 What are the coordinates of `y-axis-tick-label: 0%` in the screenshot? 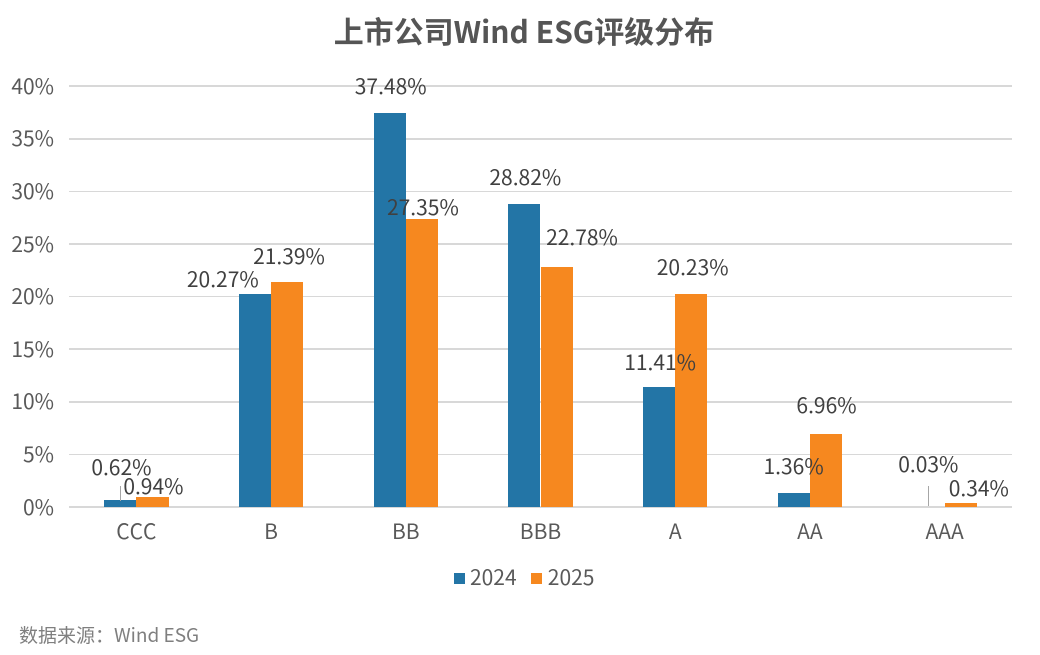 It's located at (38, 506).